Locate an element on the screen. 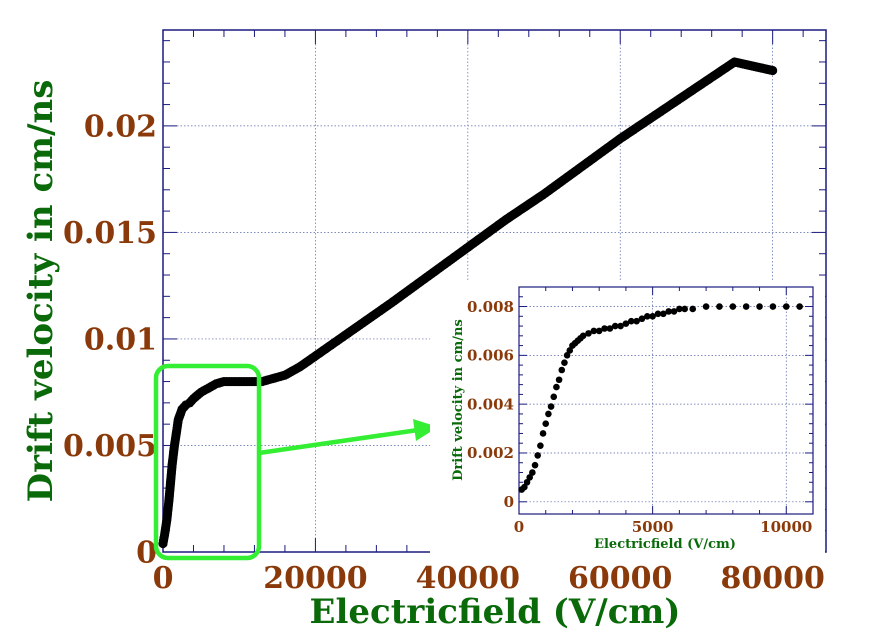 Image resolution: width=872 pixels, height=634 pixels. inset-y-tick-label: 0.004 is located at coordinates (490, 404).